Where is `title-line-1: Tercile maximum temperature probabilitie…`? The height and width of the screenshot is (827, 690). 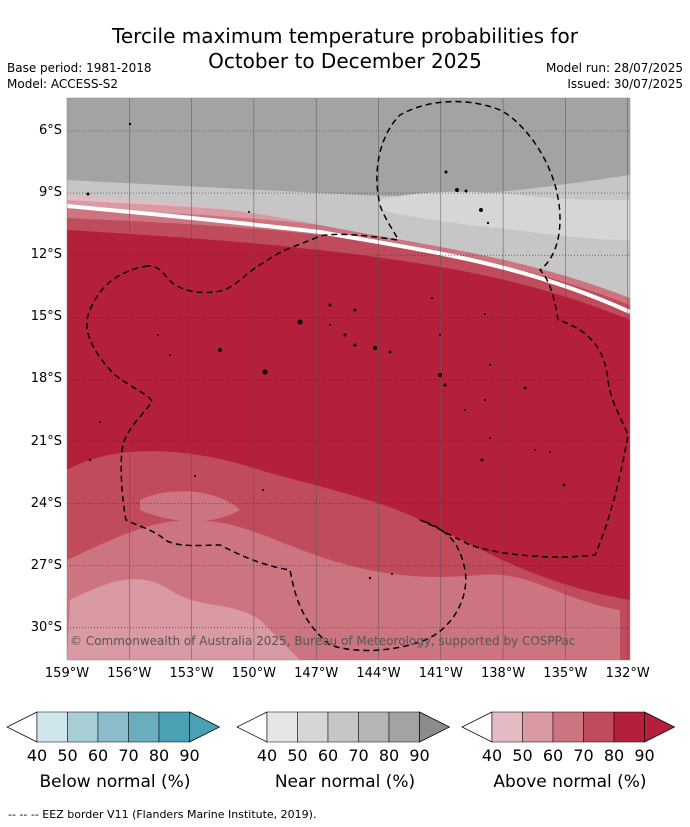
title-line-1: Tercile maximum temperature probabilitie… is located at coordinates (345, 36).